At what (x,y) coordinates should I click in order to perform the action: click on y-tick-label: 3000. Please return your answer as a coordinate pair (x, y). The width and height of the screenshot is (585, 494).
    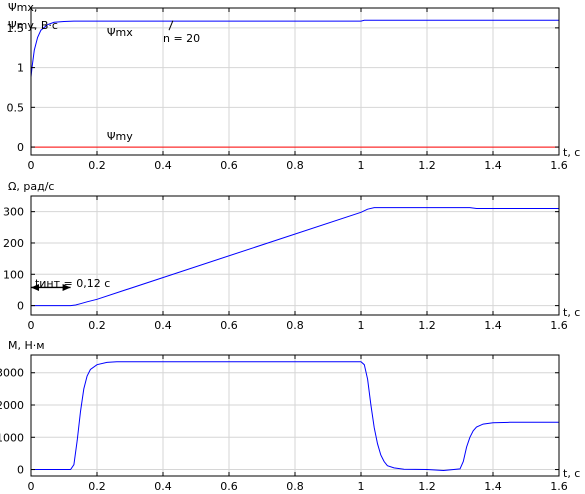
    Looking at the image, I should click on (12, 373).